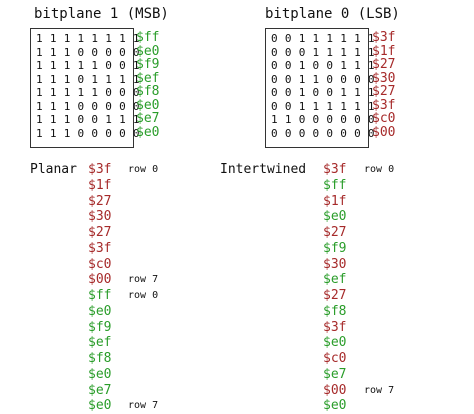 Image resolution: width=474 pixels, height=414 pixels. I want to click on msb-hex-column: $ff $e0 $f9 $ef $f8 $e0 $e7 $e0, so click(147, 85).